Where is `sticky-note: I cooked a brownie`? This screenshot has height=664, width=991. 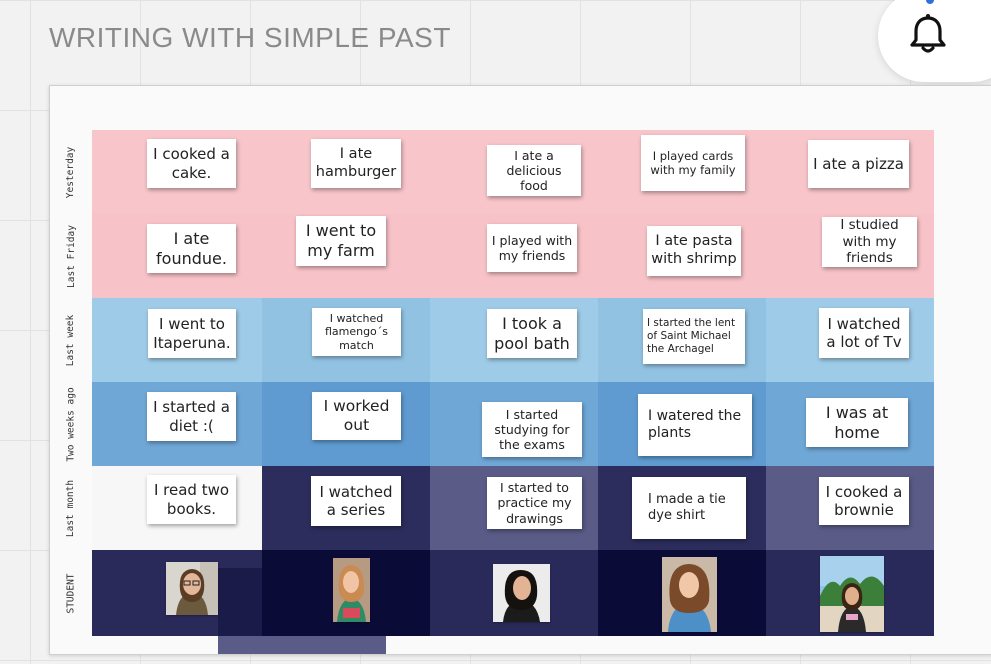 sticky-note: I cooked a brownie is located at coordinates (864, 501).